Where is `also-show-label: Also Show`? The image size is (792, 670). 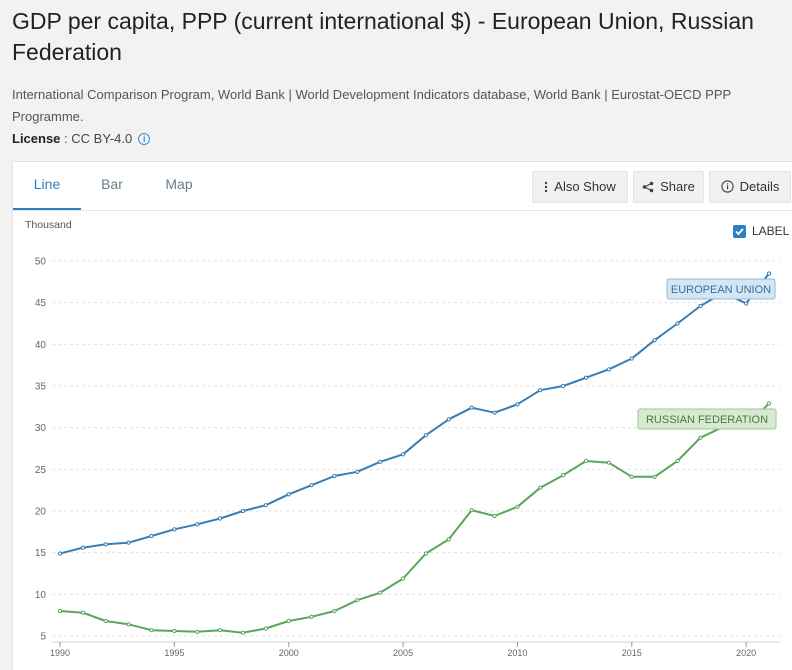
also-show-label: Also Show is located at coordinates (585, 186).